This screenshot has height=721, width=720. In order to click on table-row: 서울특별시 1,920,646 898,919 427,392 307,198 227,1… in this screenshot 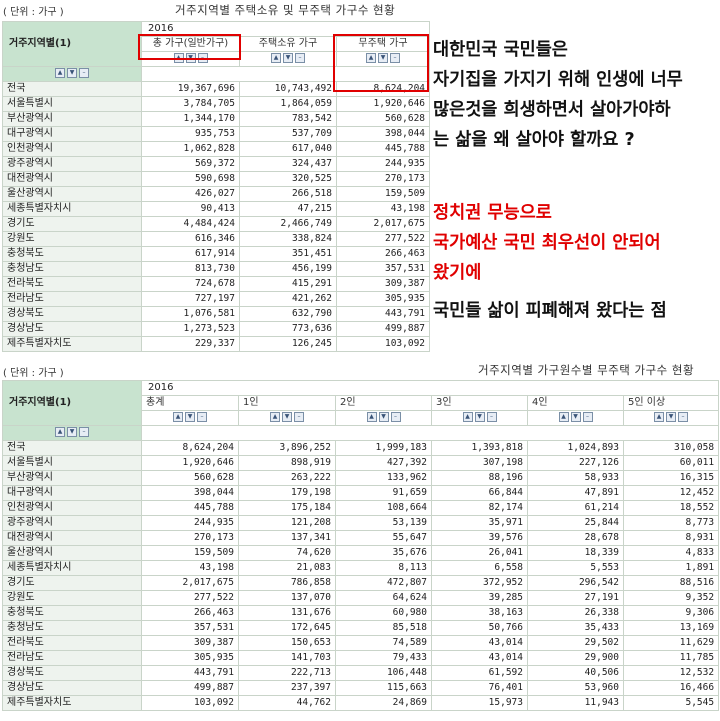, I will do `click(361, 463)`.